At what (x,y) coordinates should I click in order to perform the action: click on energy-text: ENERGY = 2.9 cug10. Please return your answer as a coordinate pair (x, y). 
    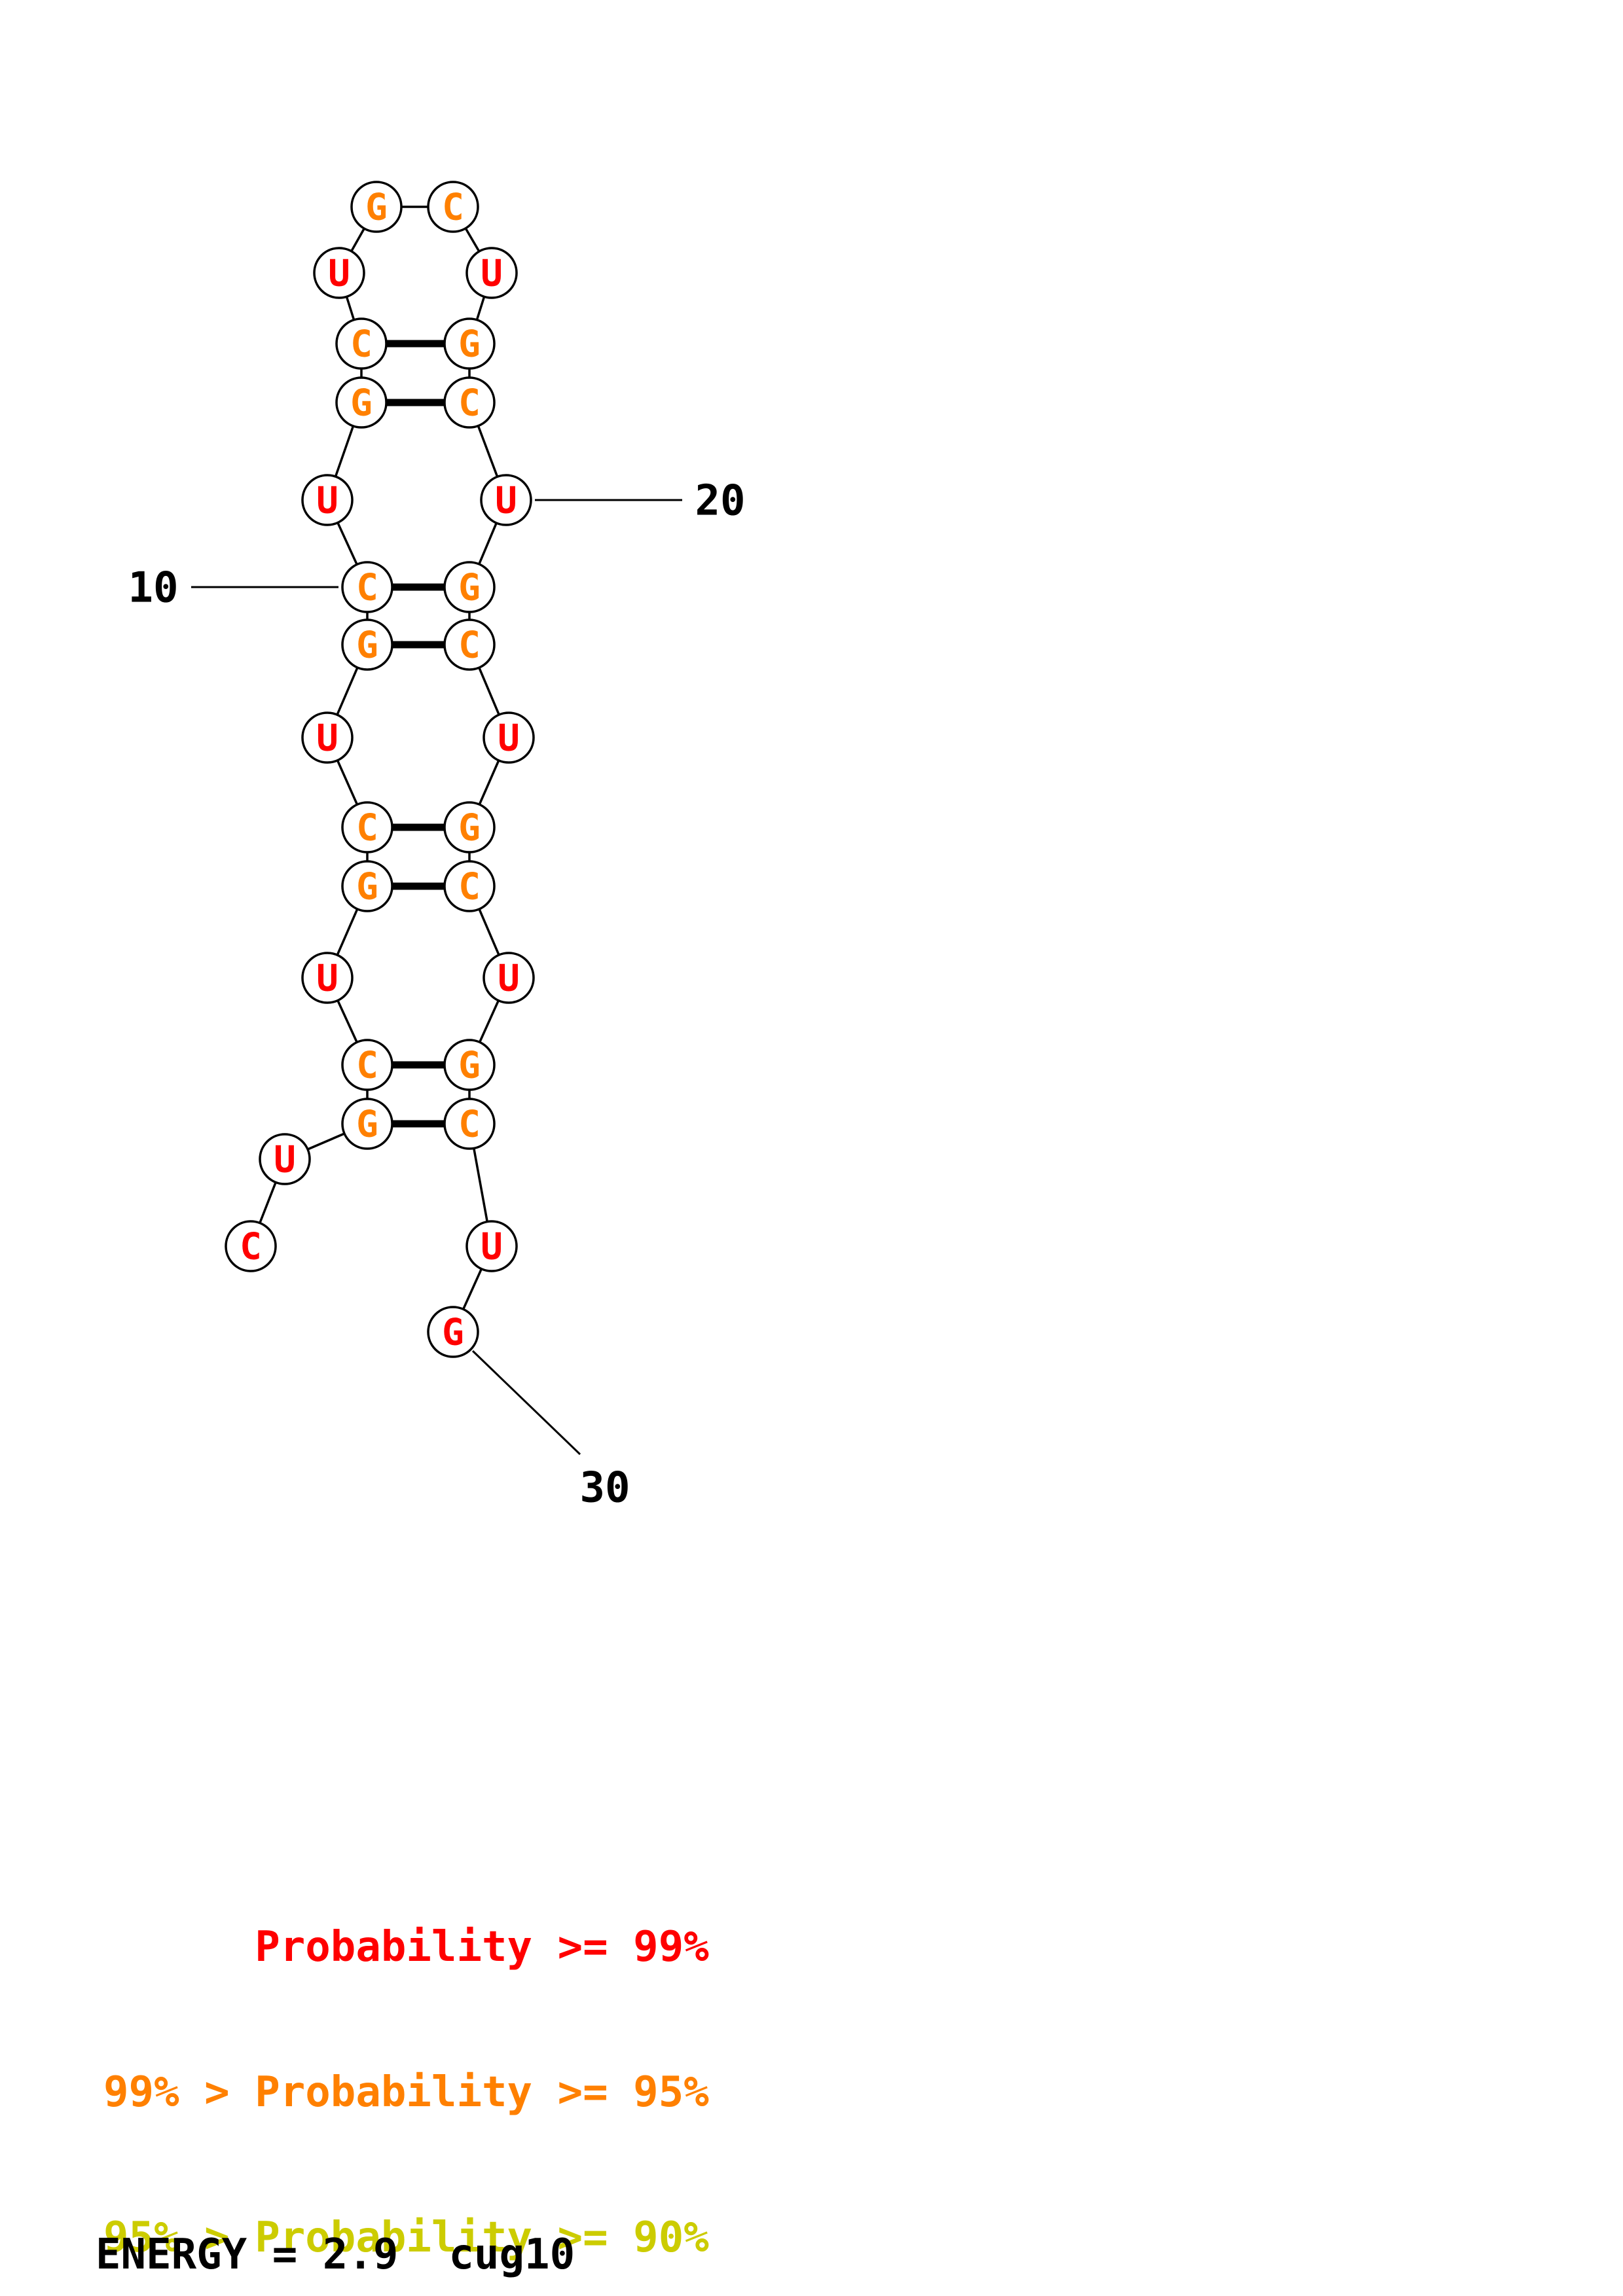
    Looking at the image, I should click on (335, 2255).